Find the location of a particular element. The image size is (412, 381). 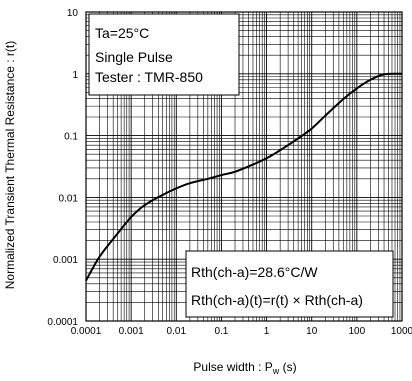

formula-rth: Rth(ch-a)=28.6°C/W is located at coordinates (254, 272).